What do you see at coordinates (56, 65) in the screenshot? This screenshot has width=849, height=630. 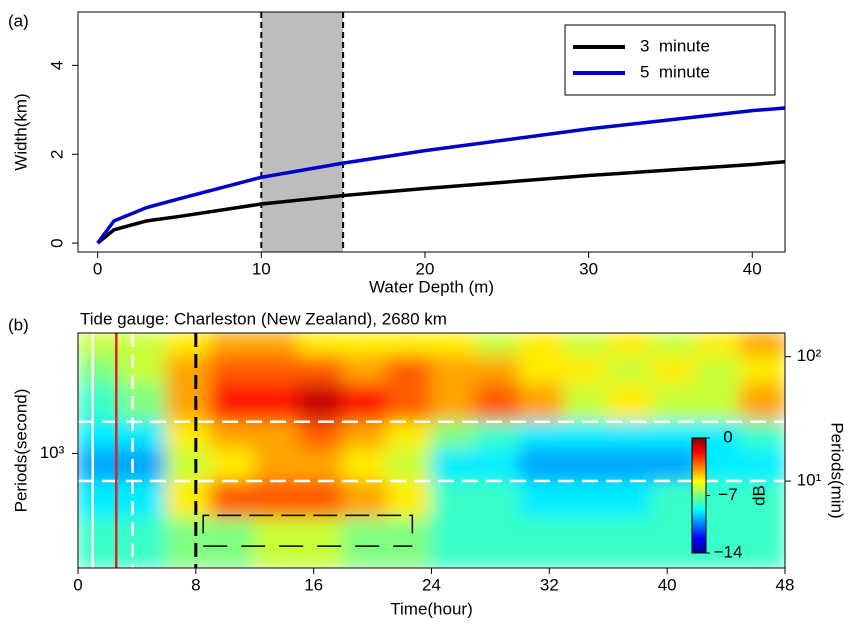 I see `y-tick-label: 4` at bounding box center [56, 65].